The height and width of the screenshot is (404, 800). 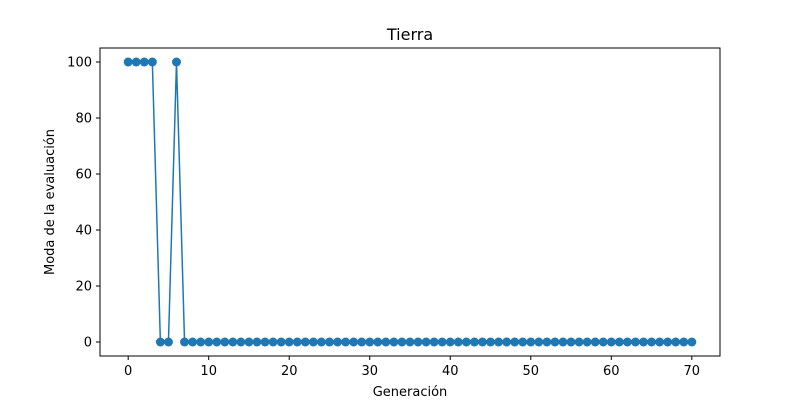 What do you see at coordinates (450, 371) in the screenshot?
I see `x-tick-label: 40` at bounding box center [450, 371].